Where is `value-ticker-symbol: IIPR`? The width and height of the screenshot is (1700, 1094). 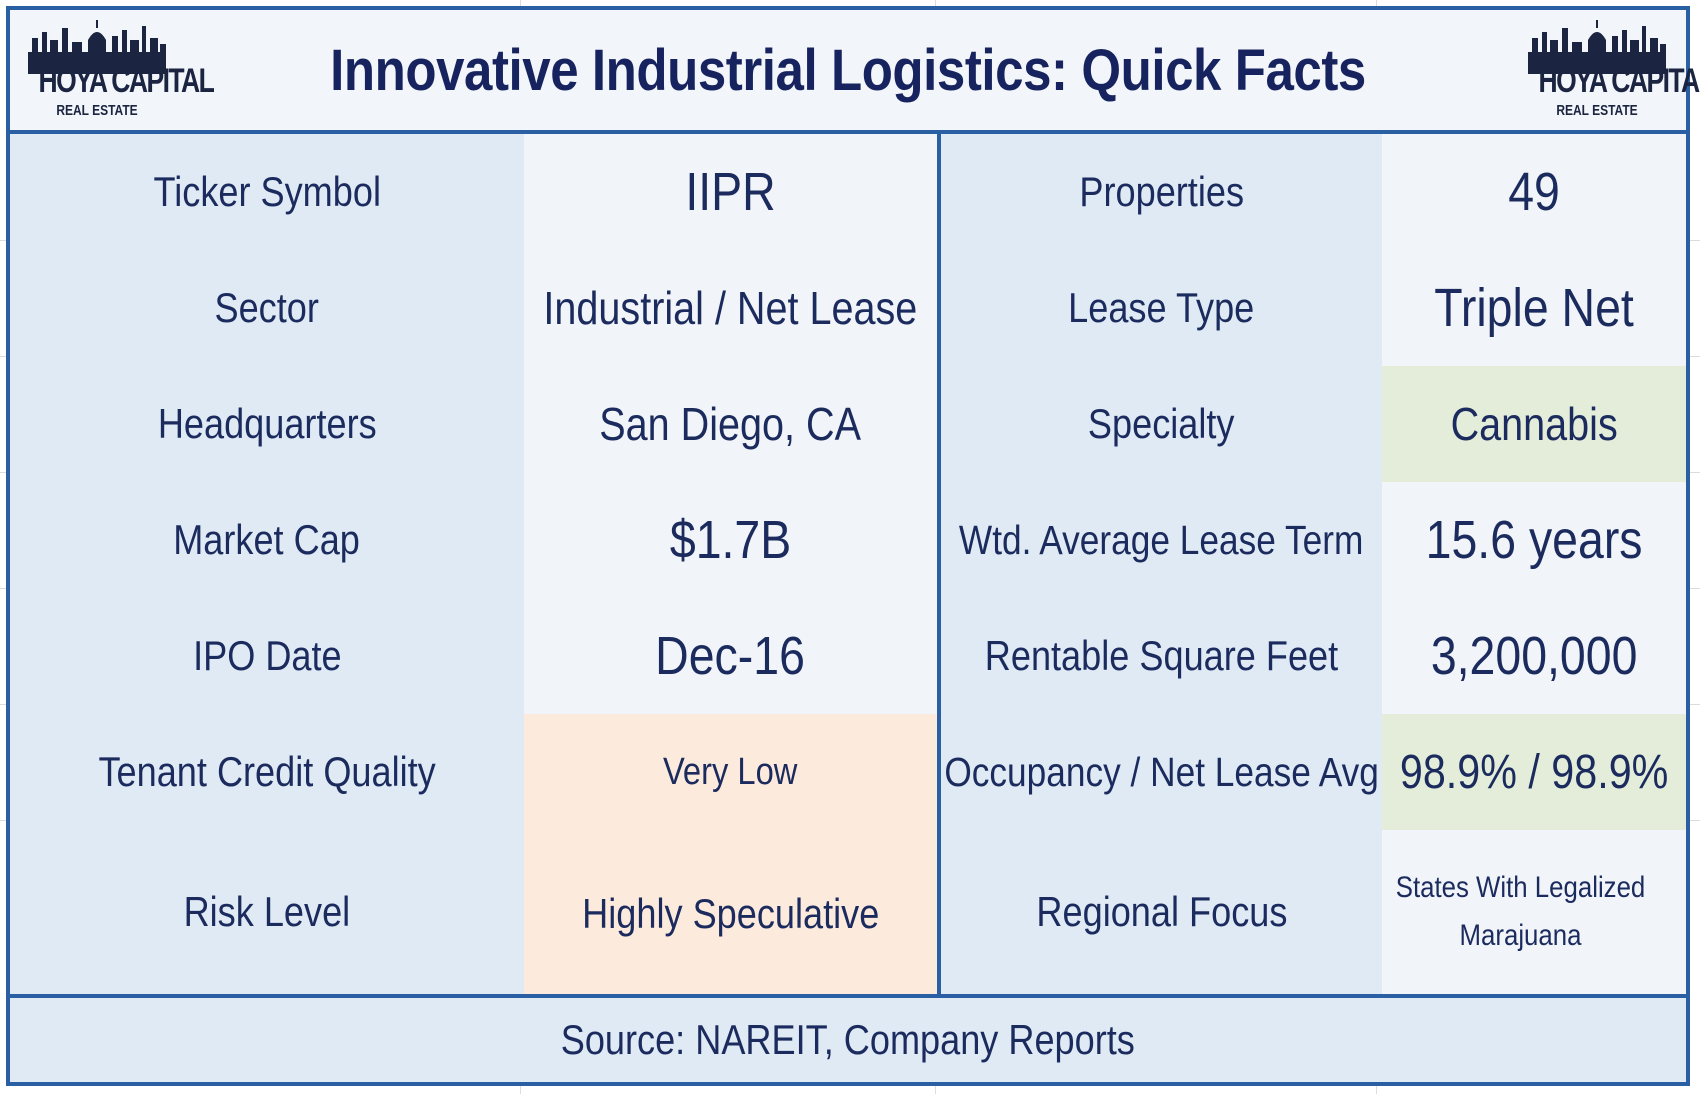 value-ticker-symbol: IIPR is located at coordinates (730, 192).